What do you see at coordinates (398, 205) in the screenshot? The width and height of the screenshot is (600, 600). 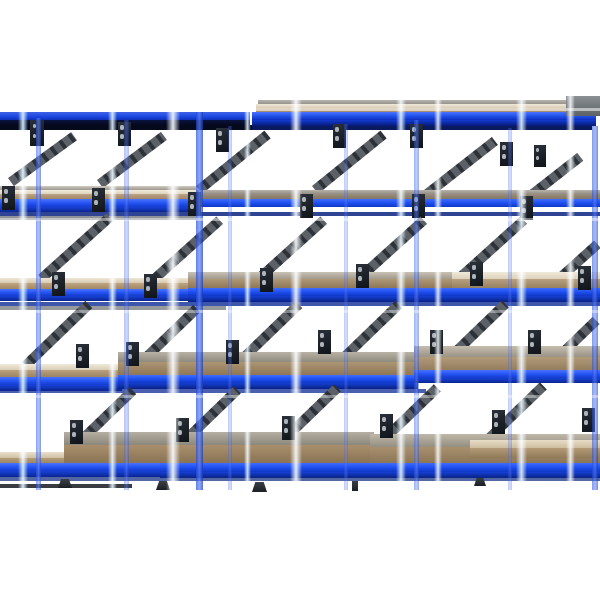 I see `beam-level2-right` at bounding box center [398, 205].